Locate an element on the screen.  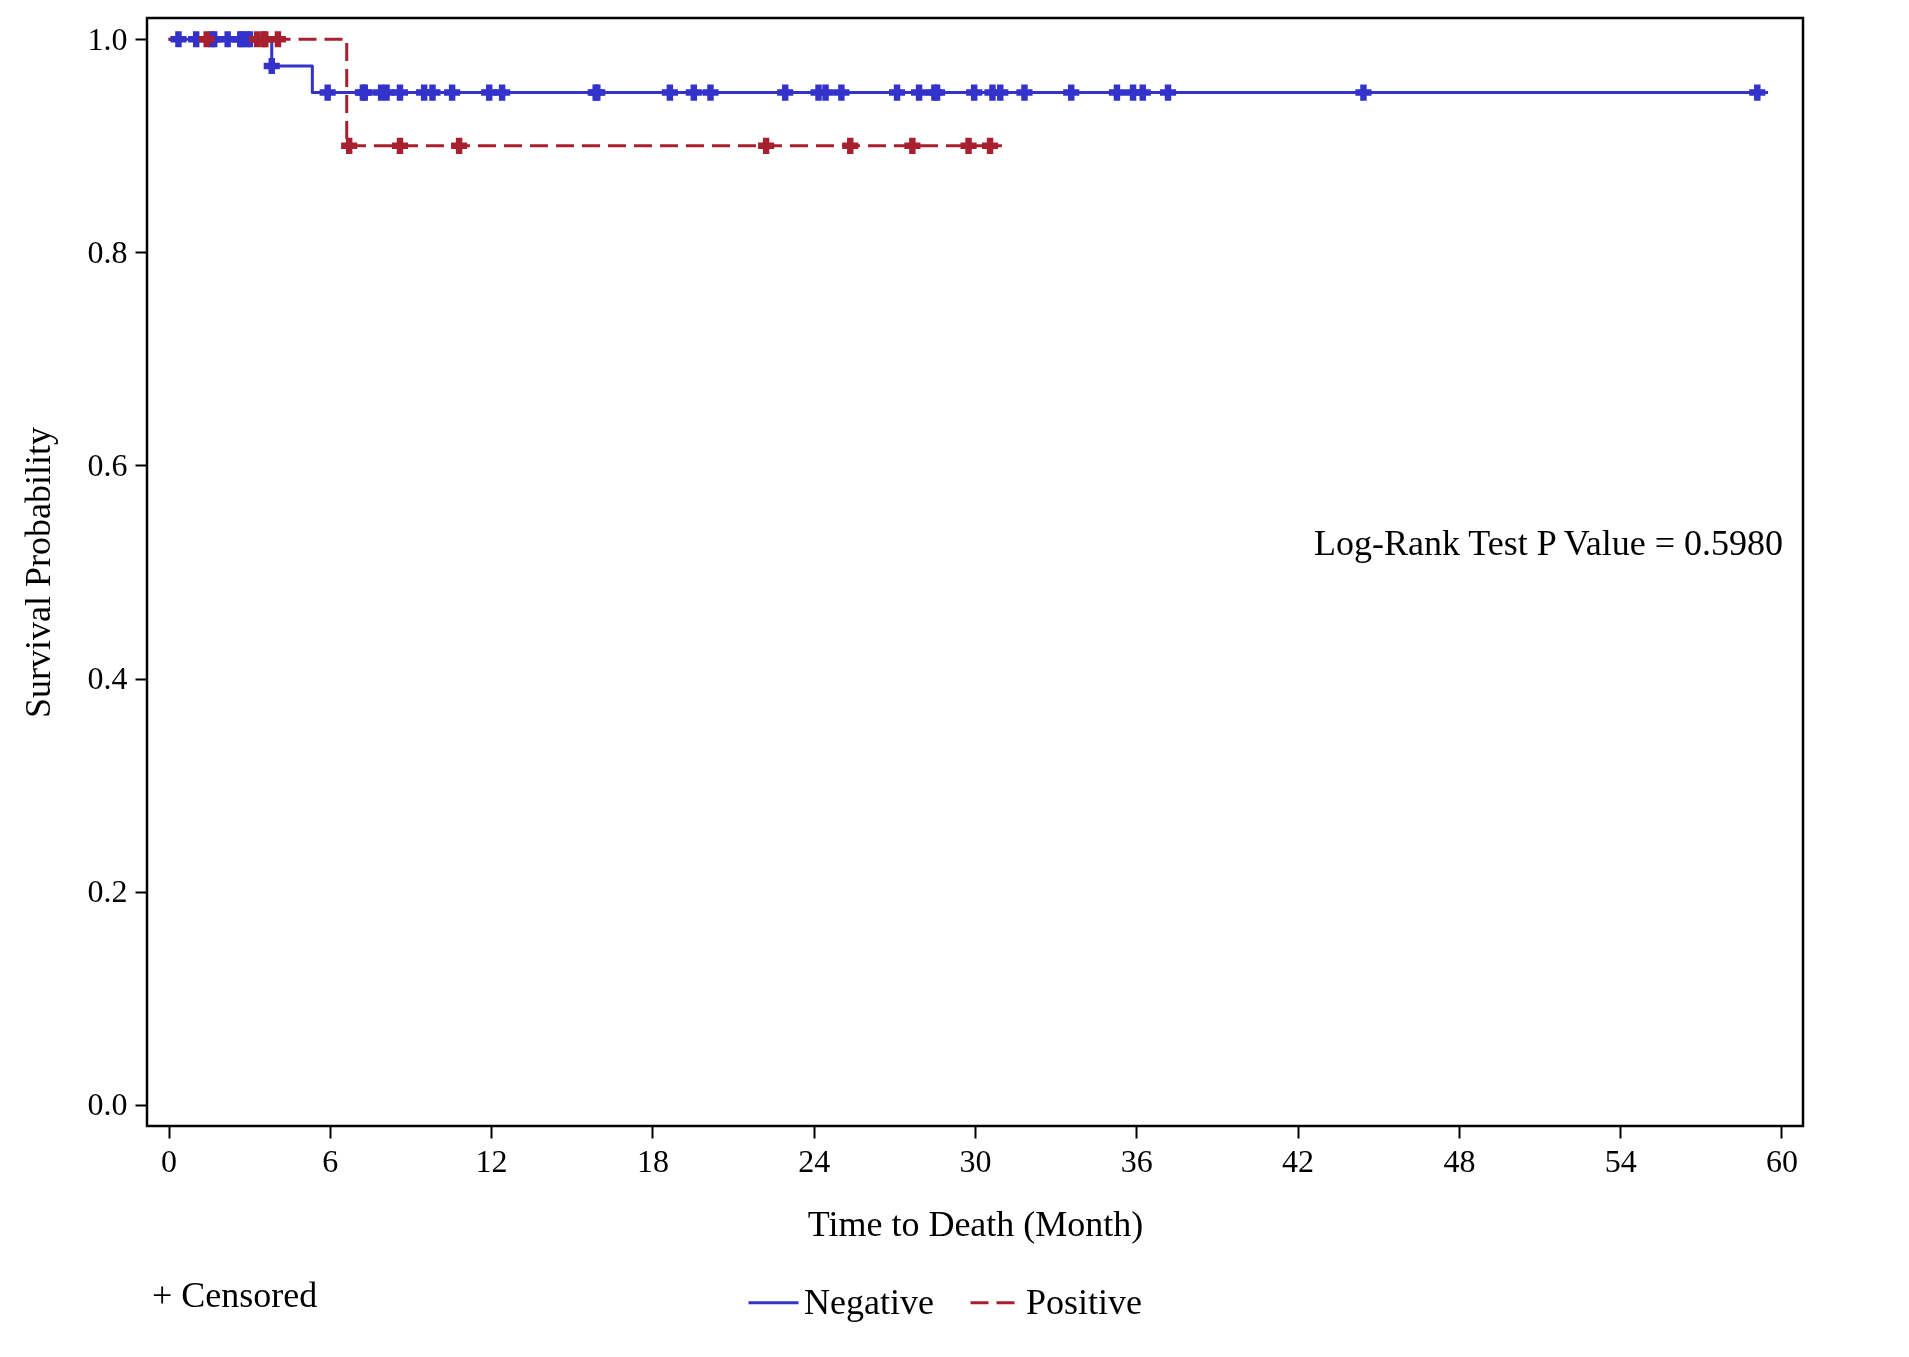
annotation: Log-Rank Test P Value = 0.5980 is located at coordinates (1548, 543).